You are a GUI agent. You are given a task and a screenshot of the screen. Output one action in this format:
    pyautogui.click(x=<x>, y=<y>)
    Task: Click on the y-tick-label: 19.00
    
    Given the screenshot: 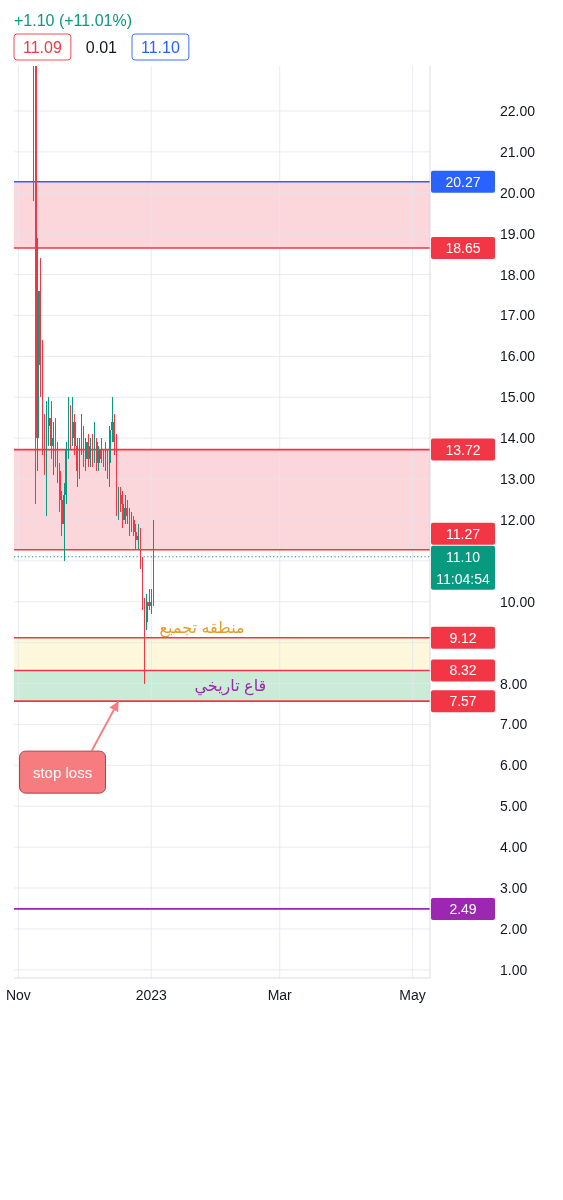 What is the action you would take?
    pyautogui.click(x=518, y=233)
    